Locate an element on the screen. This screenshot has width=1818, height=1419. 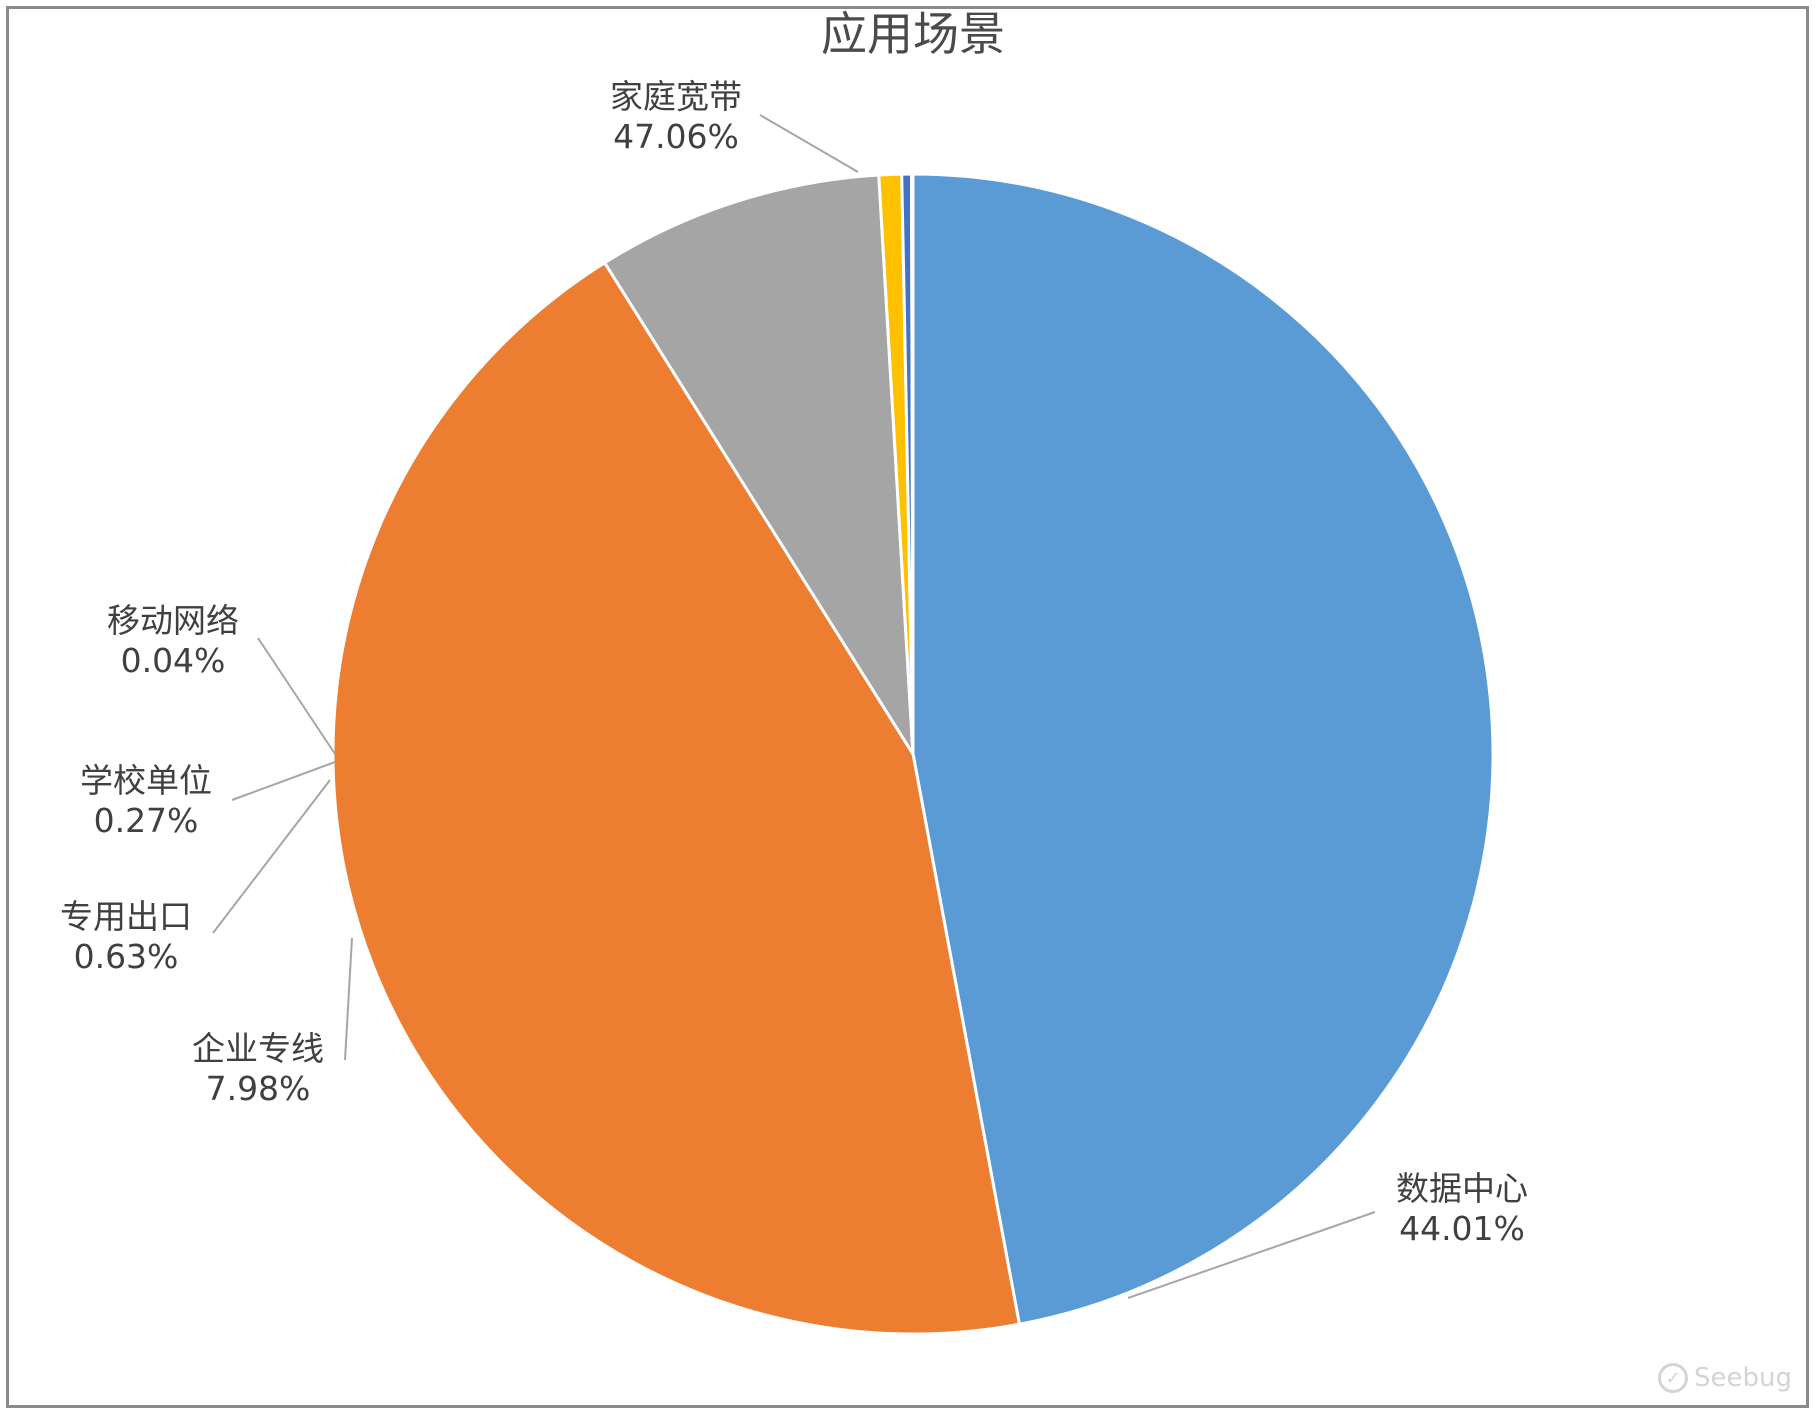
slice-value-label-1: 44.01% is located at coordinates (1462, 1228).